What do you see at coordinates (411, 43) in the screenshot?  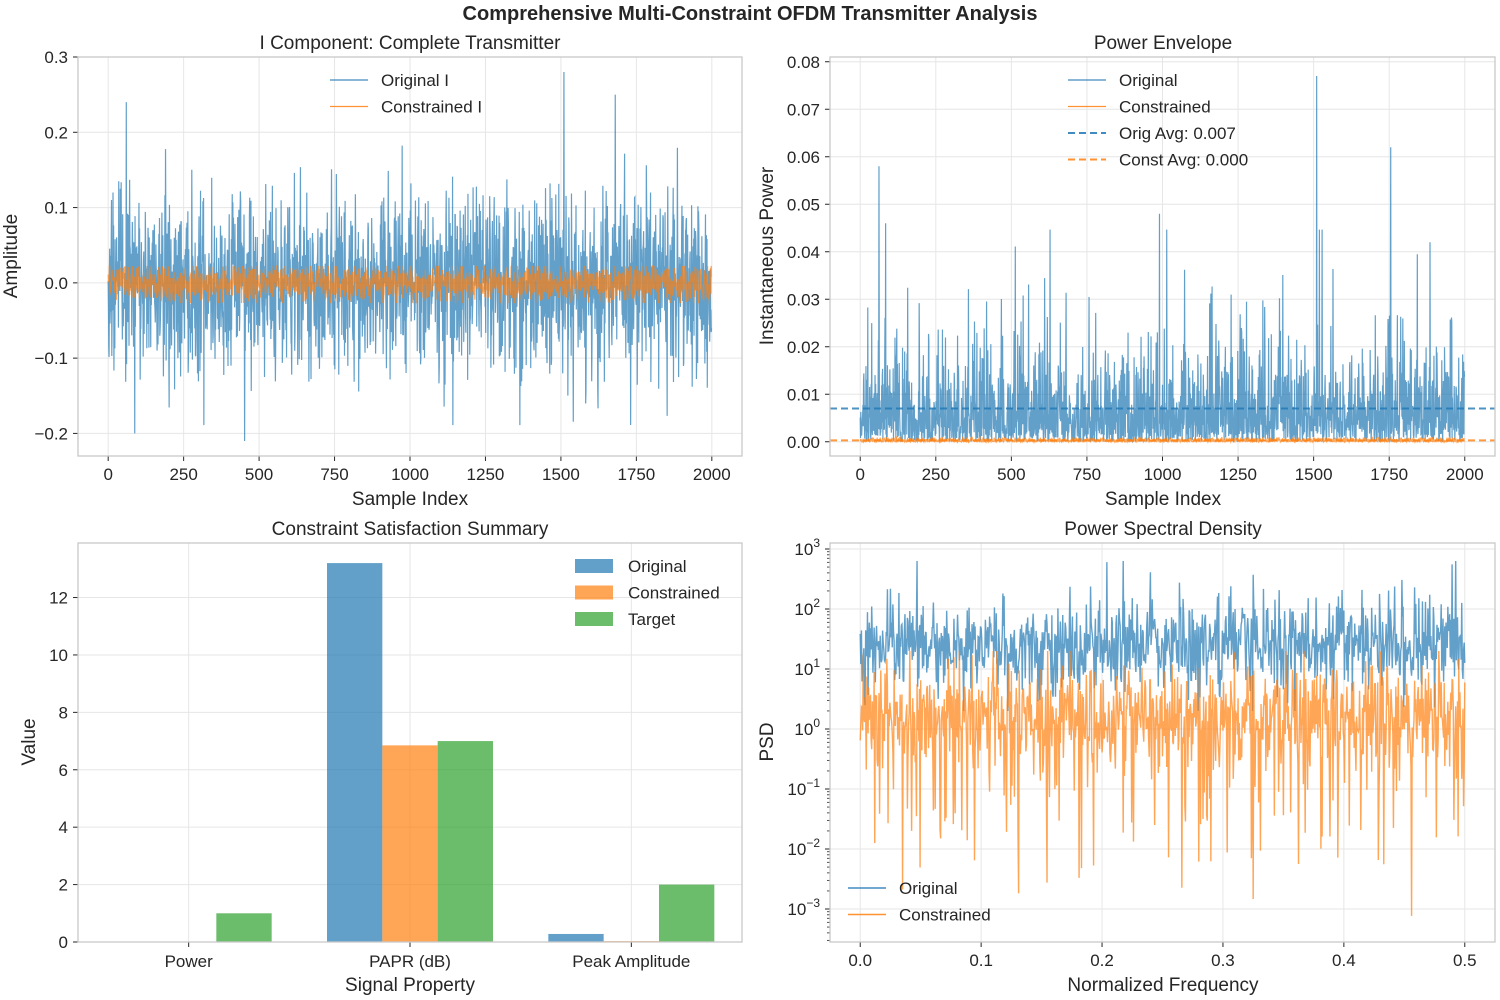 I see `panel-title: I Component: Complete Transmitter` at bounding box center [411, 43].